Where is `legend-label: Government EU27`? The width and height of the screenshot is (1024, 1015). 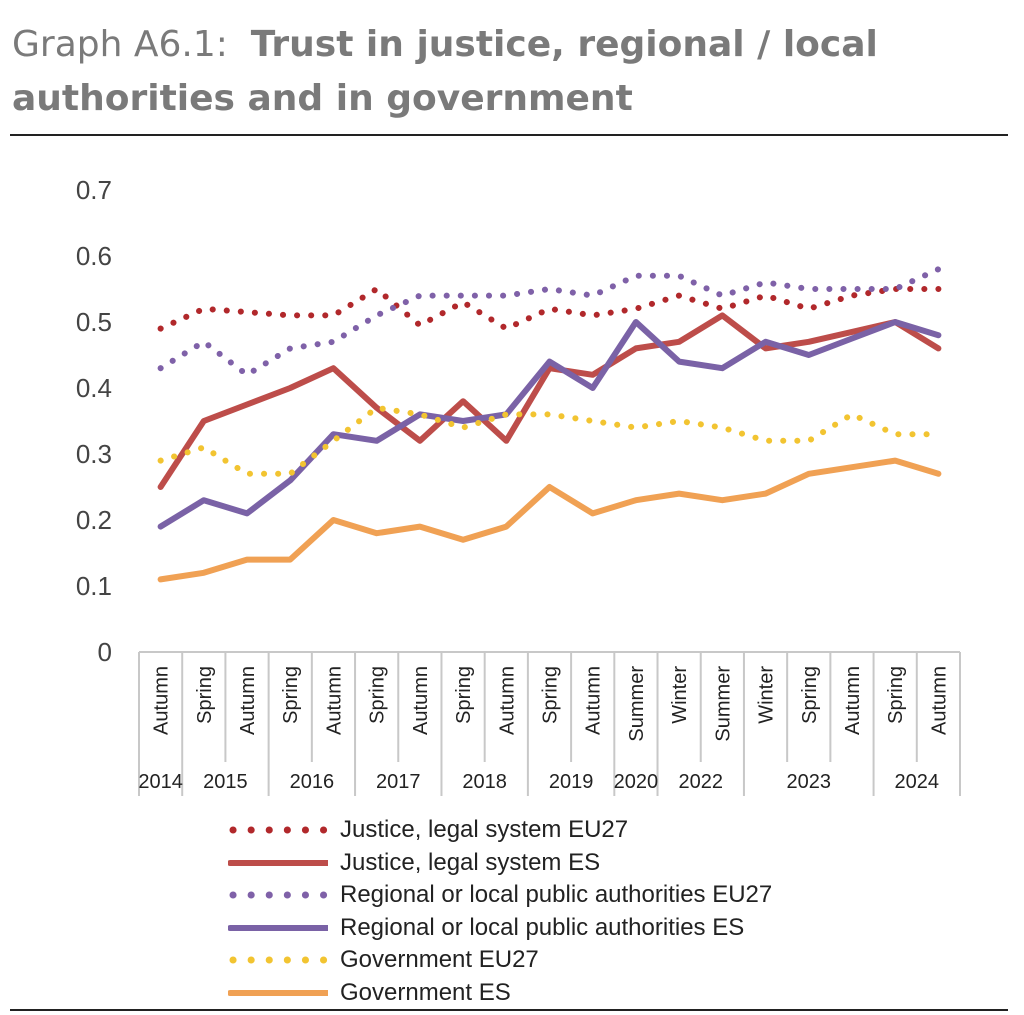 legend-label: Government EU27 is located at coordinates (439, 960).